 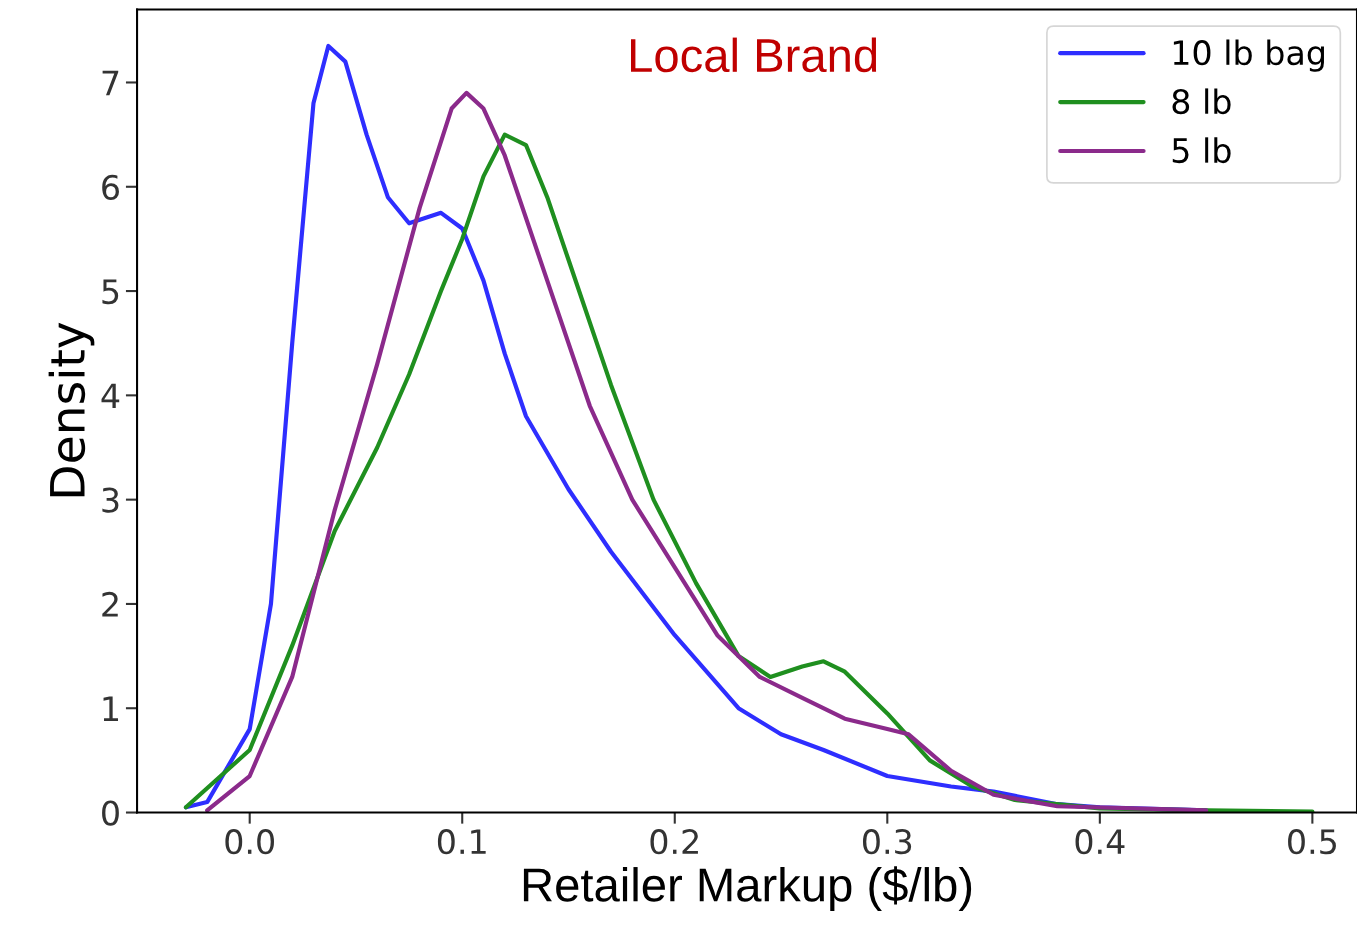 I want to click on y-tick-label: 0, so click(x=110, y=813).